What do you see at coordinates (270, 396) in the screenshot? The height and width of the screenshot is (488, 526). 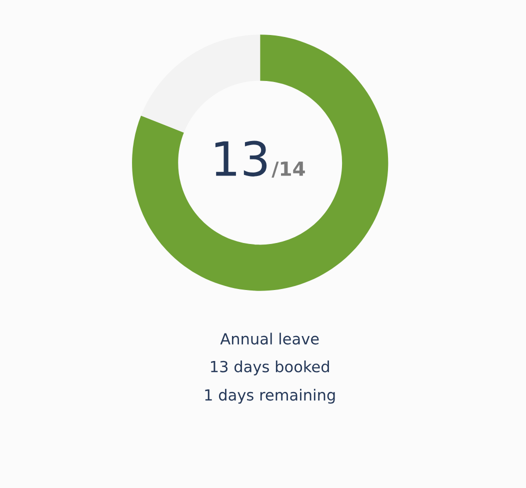 I see `text: 1 days remaining` at bounding box center [270, 396].